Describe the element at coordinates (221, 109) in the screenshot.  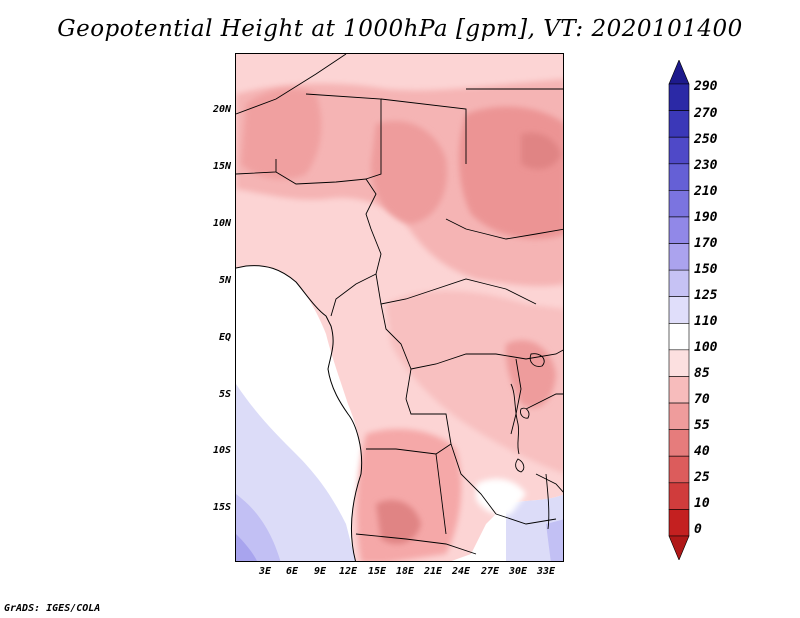
I see `lat-label-20n: 20N` at that location.